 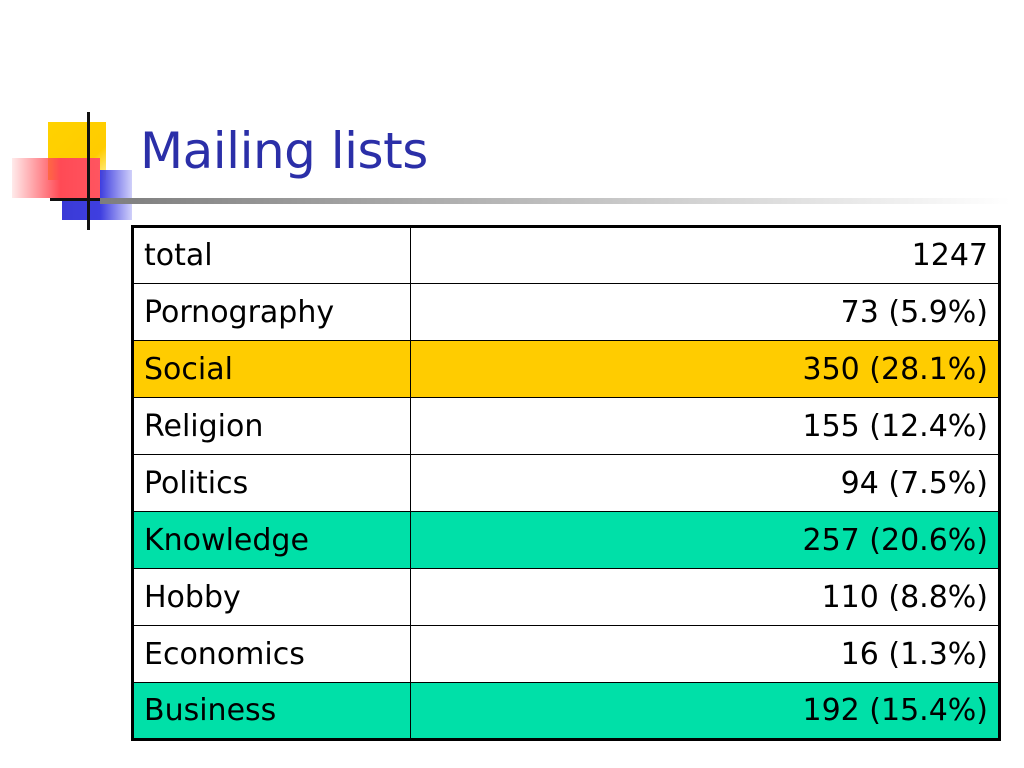 I want to click on logo-horizontal-line, so click(x=90, y=199).